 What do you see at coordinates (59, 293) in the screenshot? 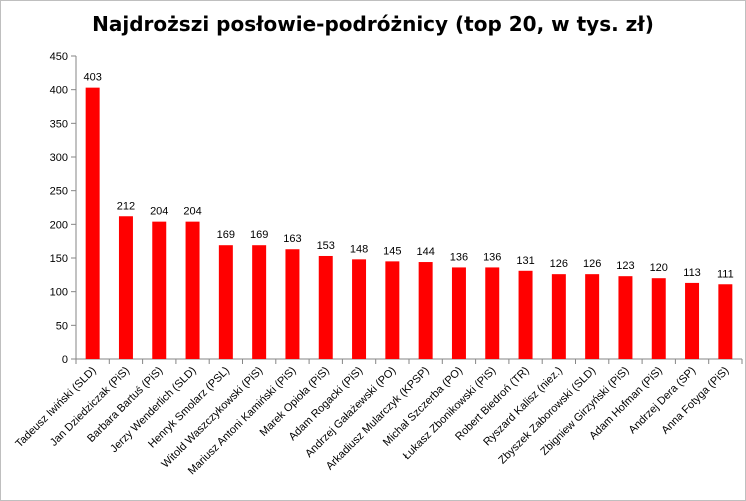
I see `y-tick-label: 100` at bounding box center [59, 293].